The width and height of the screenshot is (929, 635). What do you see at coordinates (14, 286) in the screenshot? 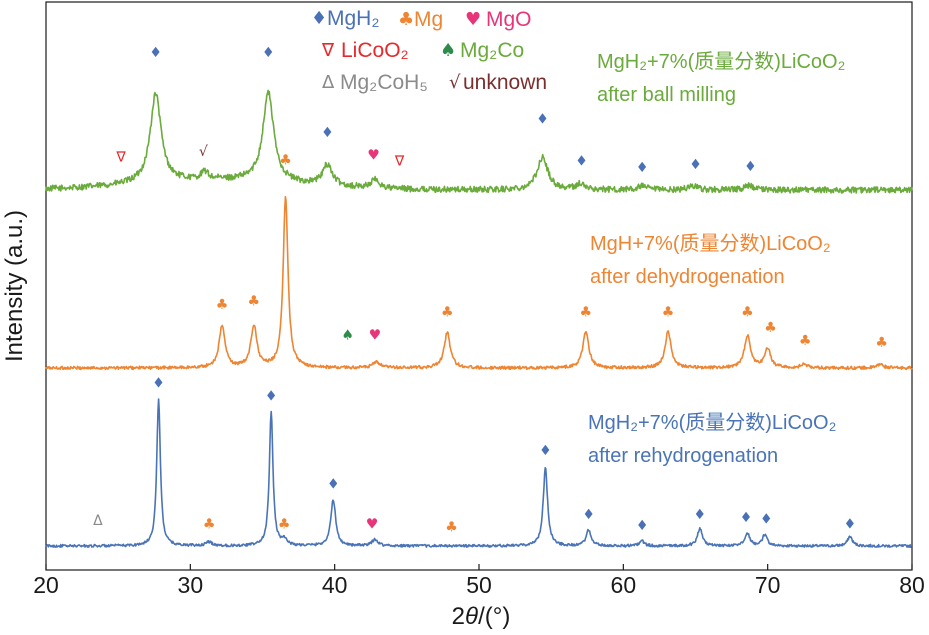
I see `y-axis-title: Intensity (a.u.)` at bounding box center [14, 286].